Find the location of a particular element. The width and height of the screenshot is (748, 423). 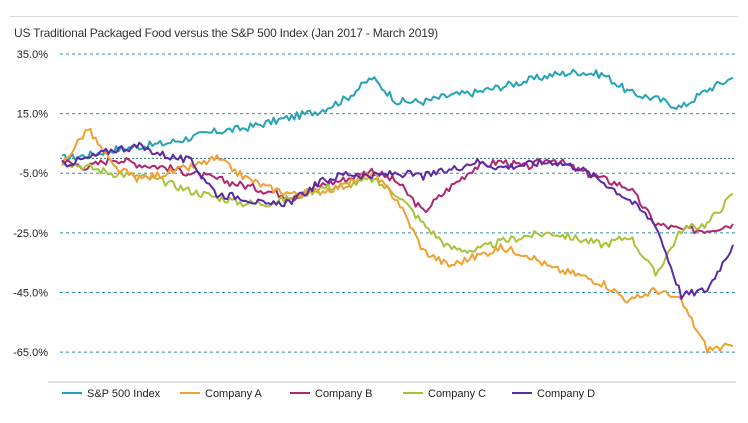

title-divider is located at coordinates (374, 16).